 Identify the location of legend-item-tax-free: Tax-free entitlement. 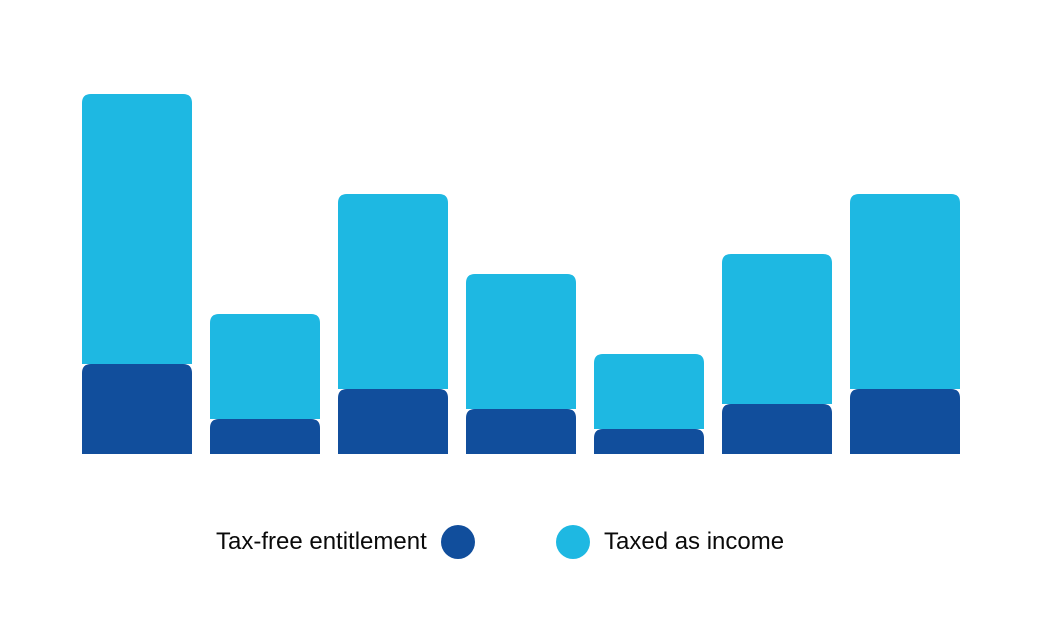
(345, 542).